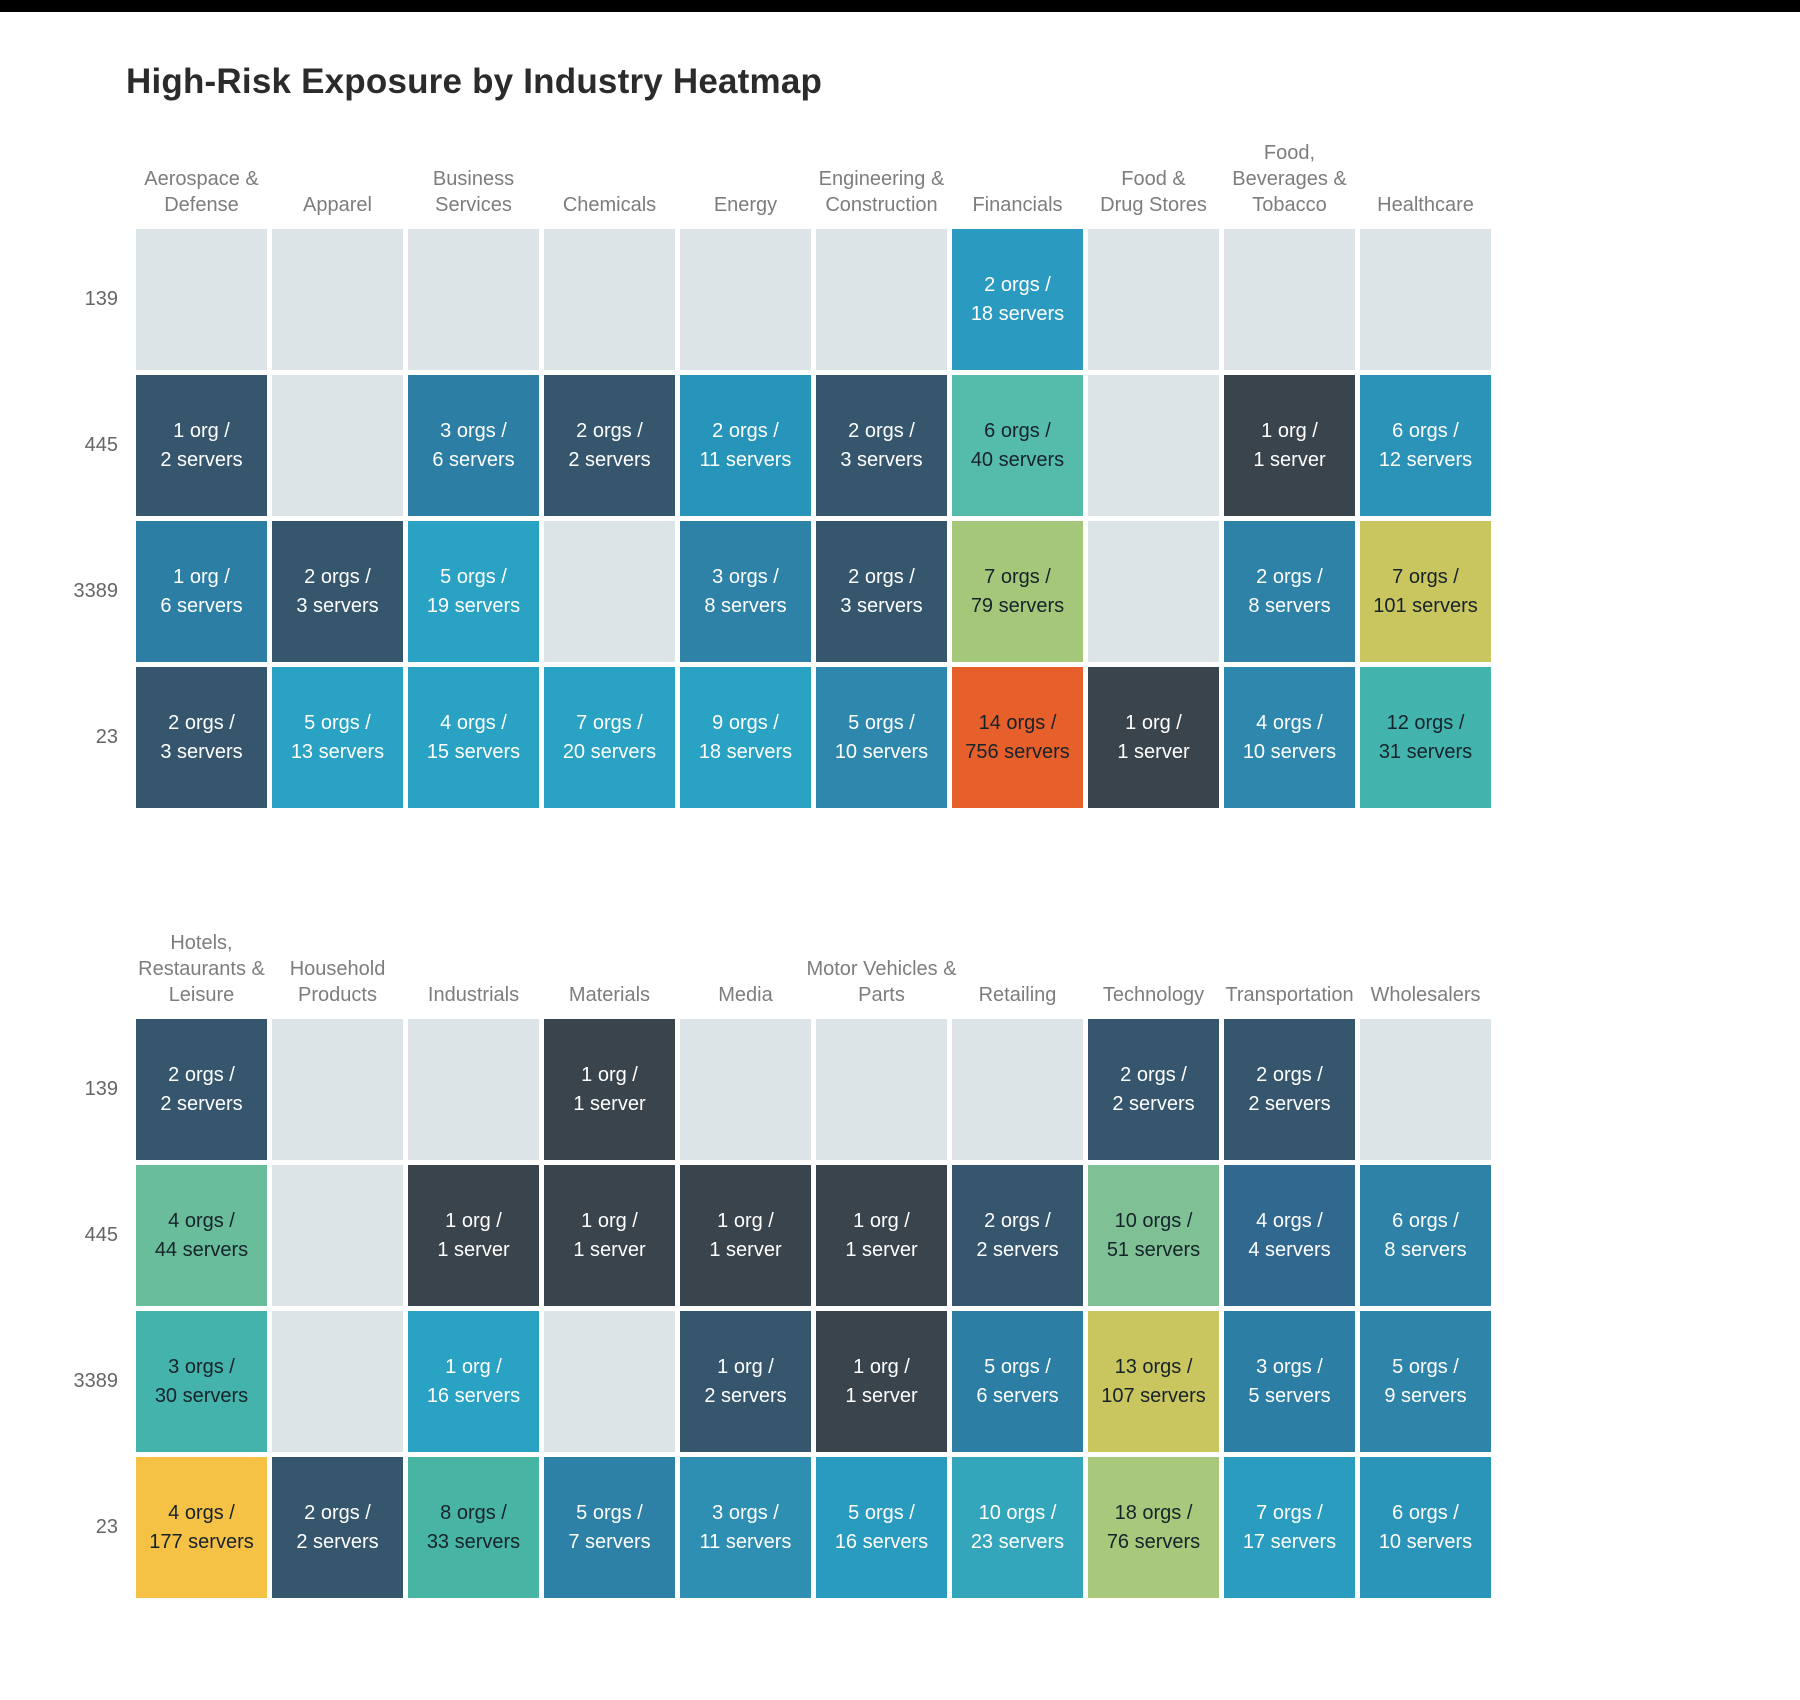 Image resolution: width=1800 pixels, height=1700 pixels. Describe the element at coordinates (881, 982) in the screenshot. I see `column-header: Motor Vehicles & Parts` at that location.